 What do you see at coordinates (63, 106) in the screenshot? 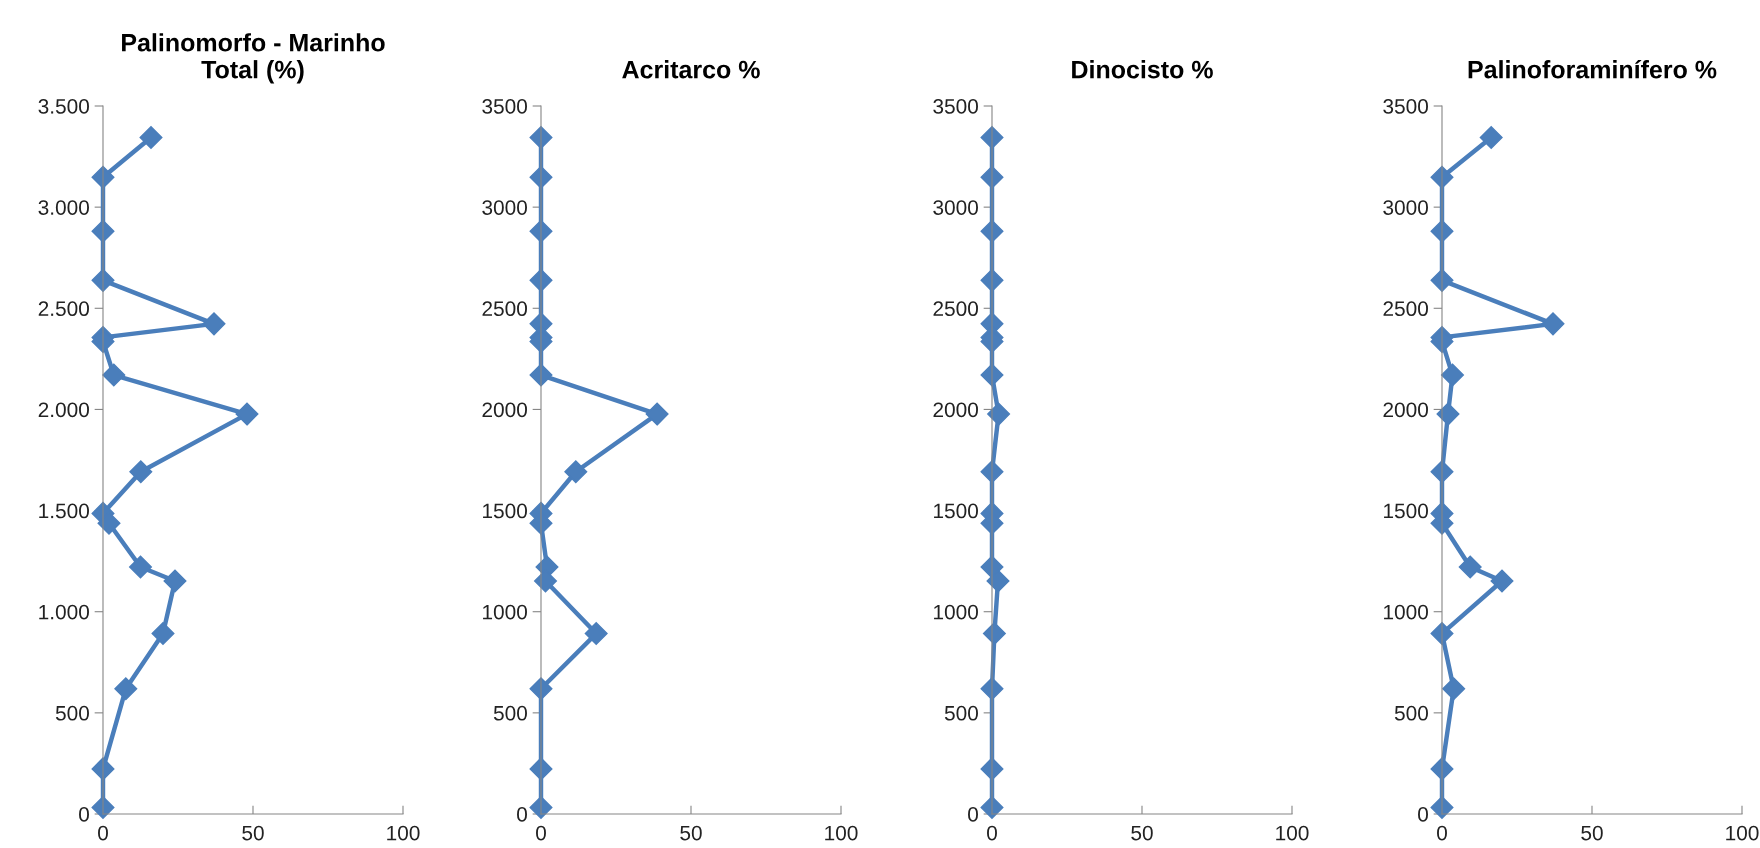
I see `y-tick-label: 3.500` at bounding box center [63, 106].